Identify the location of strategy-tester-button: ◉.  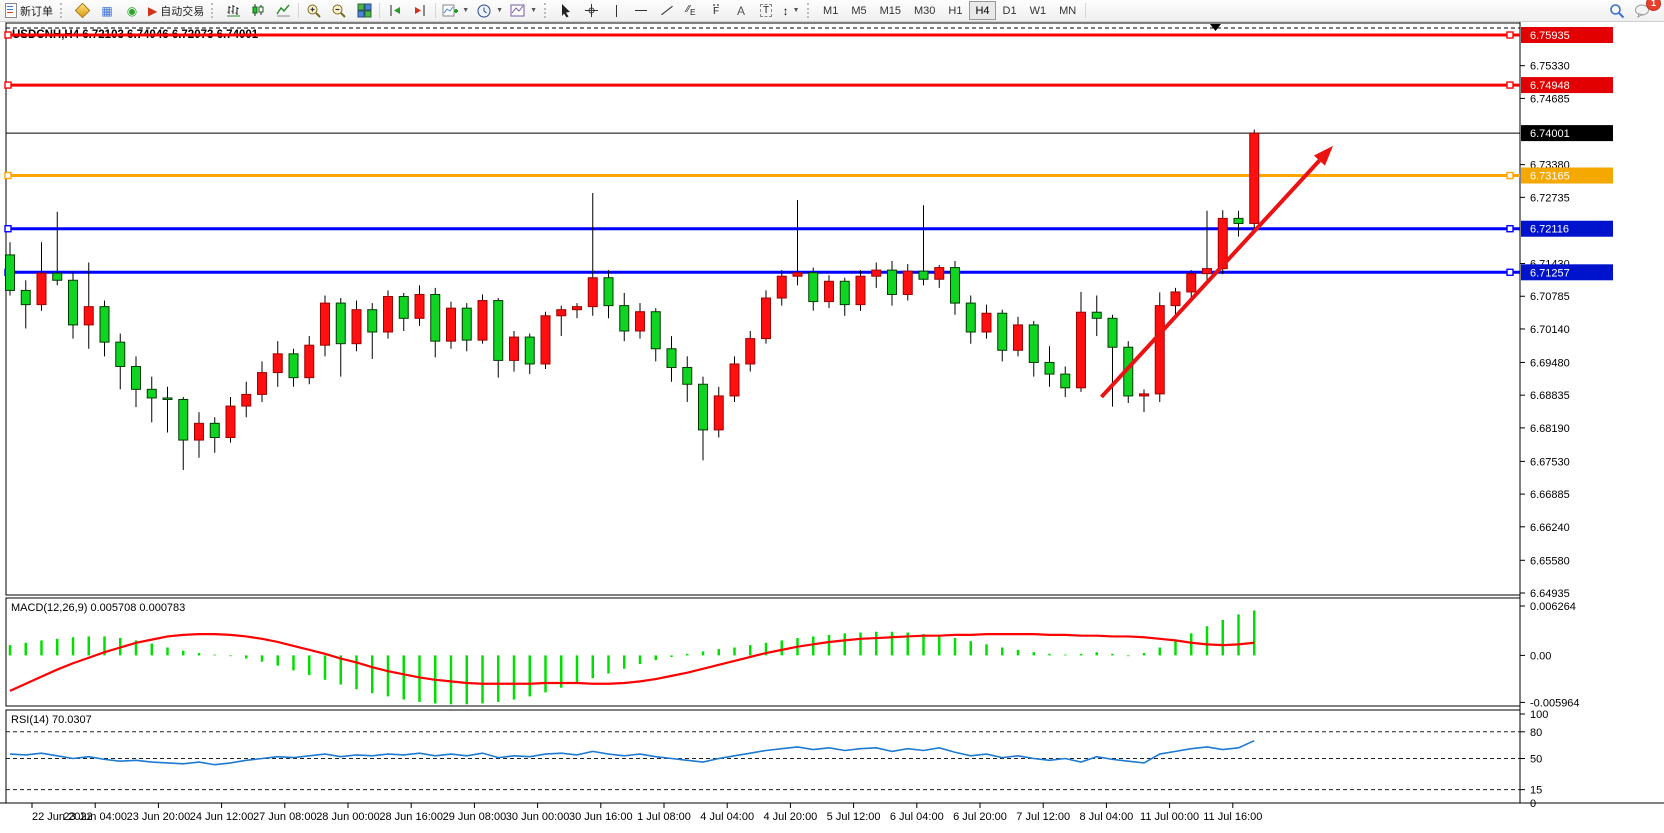
(132, 11).